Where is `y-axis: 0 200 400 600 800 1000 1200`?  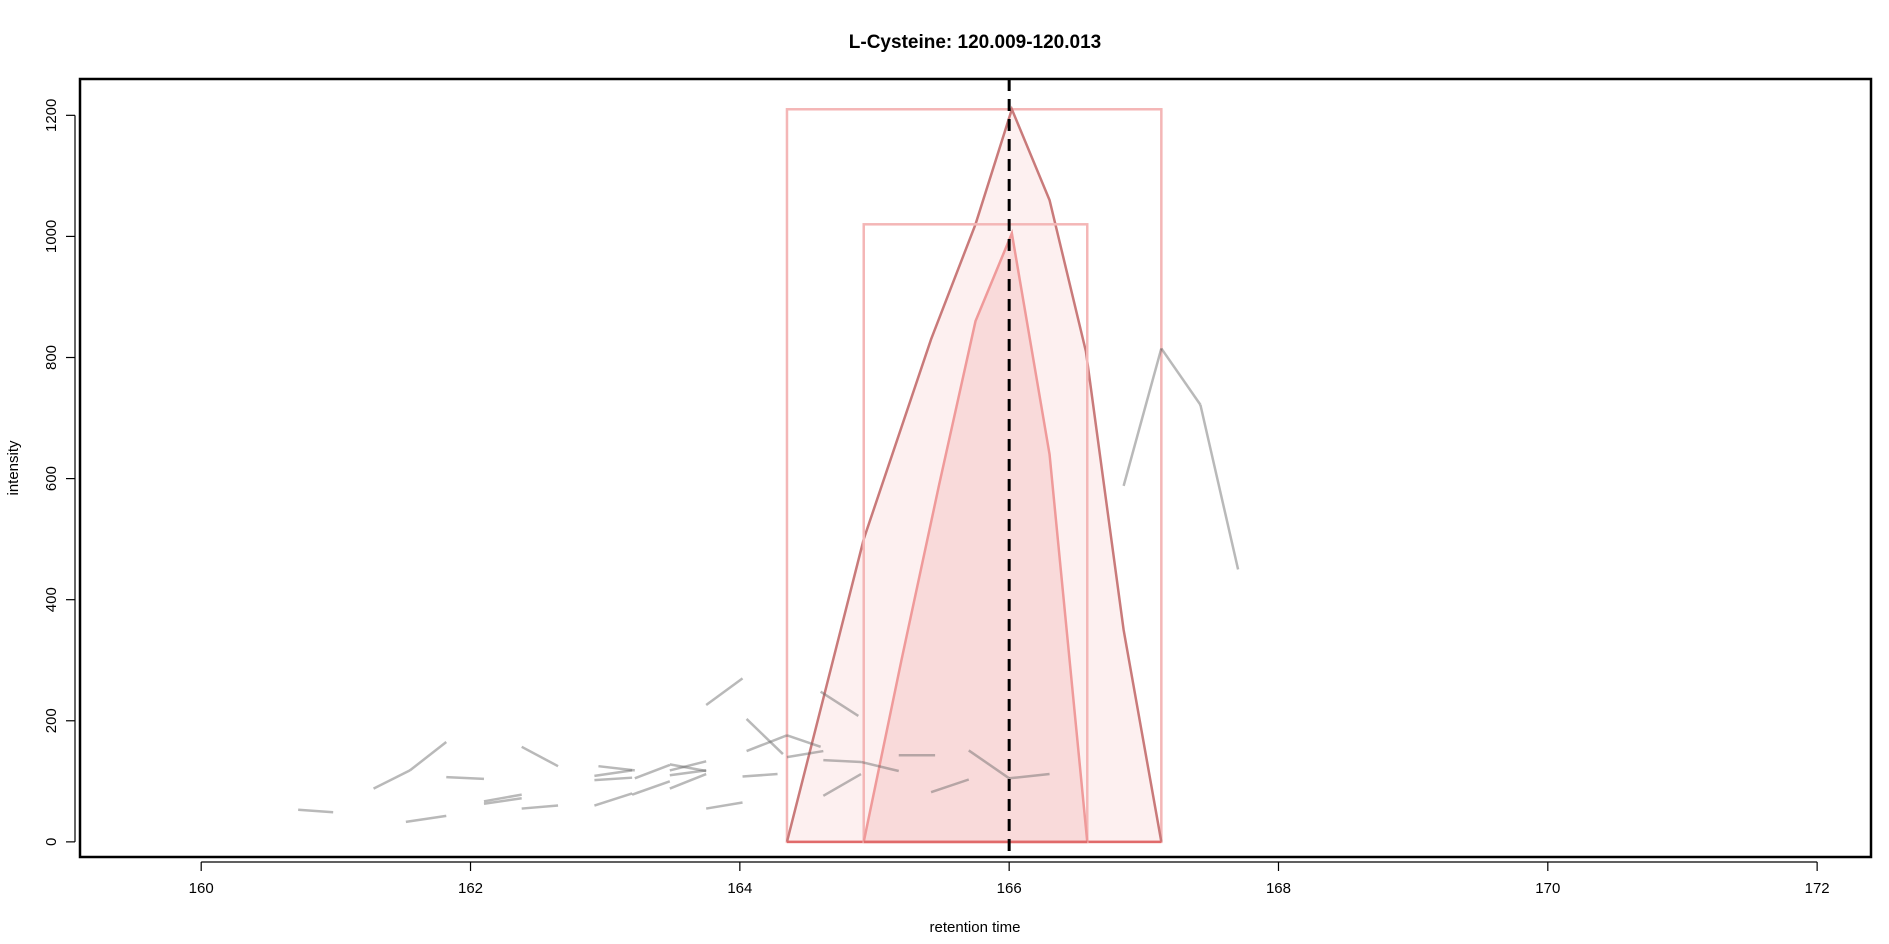 y-axis: 0 200 400 600 800 1000 1200 is located at coordinates (59, 472).